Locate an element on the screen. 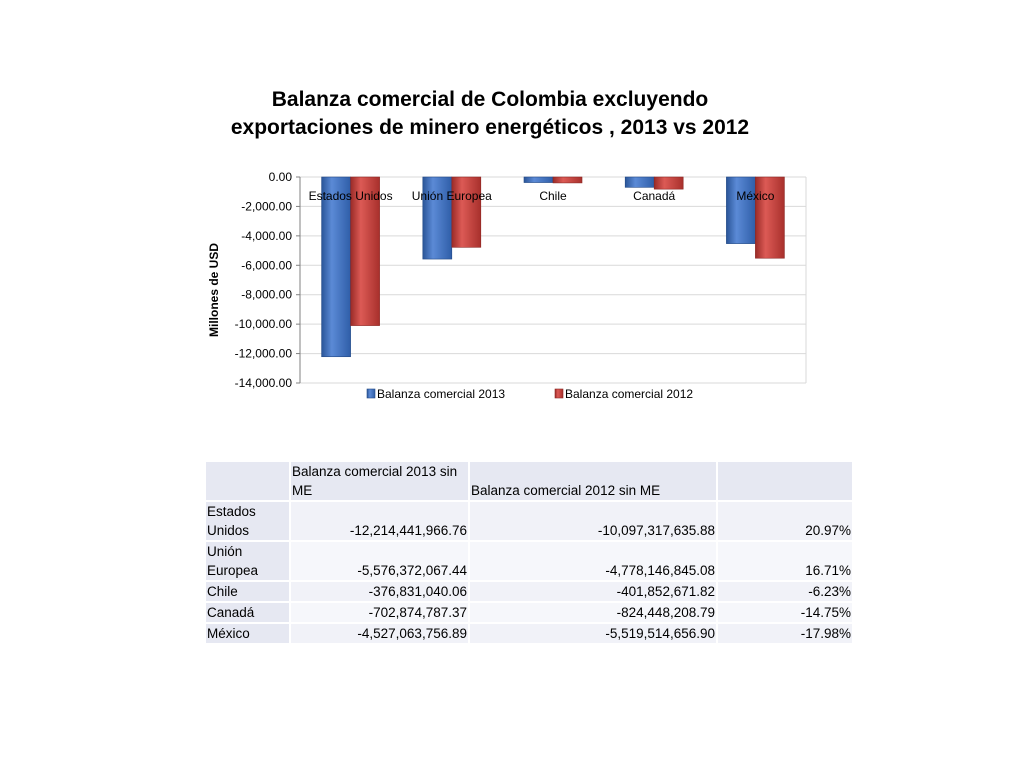 The width and height of the screenshot is (1024, 768). legend-item: Balanza comercial 2012 is located at coordinates (623, 394).